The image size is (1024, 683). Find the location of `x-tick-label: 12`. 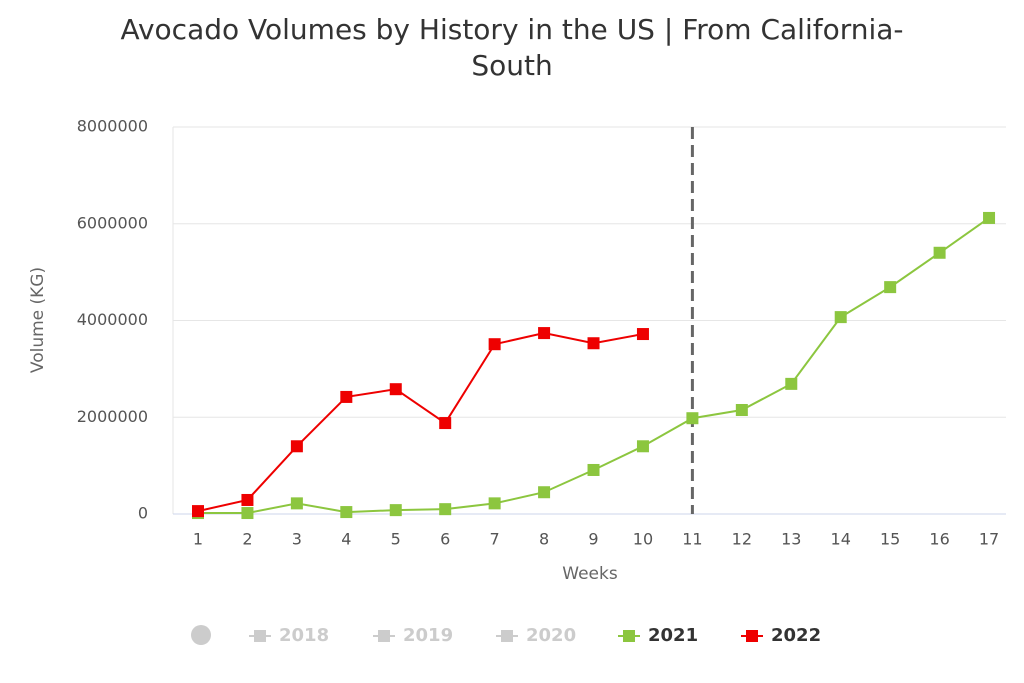

x-tick-label: 12 is located at coordinates (742, 539).